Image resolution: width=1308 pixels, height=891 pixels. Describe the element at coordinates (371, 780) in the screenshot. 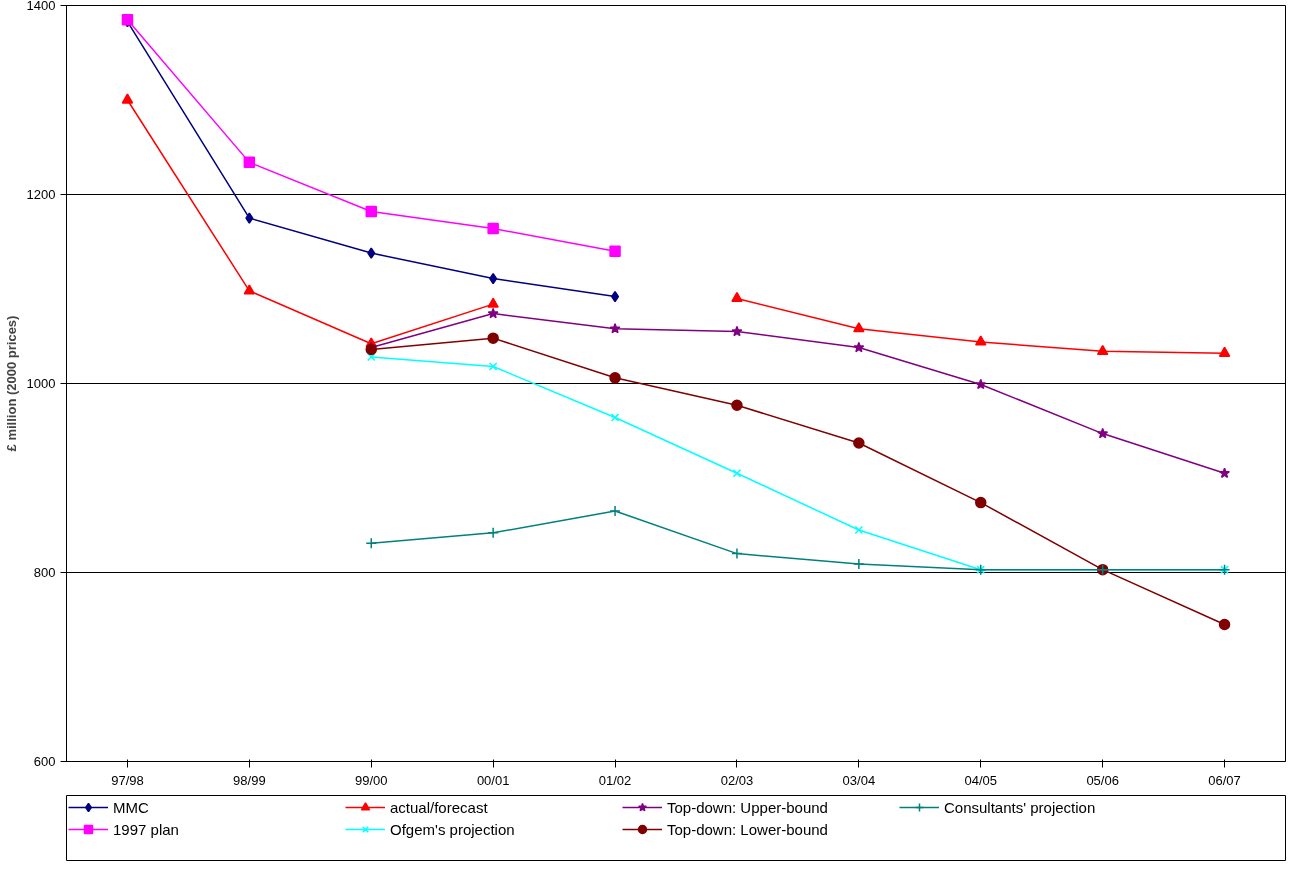

I see `x-tick-label: 99/00` at that location.